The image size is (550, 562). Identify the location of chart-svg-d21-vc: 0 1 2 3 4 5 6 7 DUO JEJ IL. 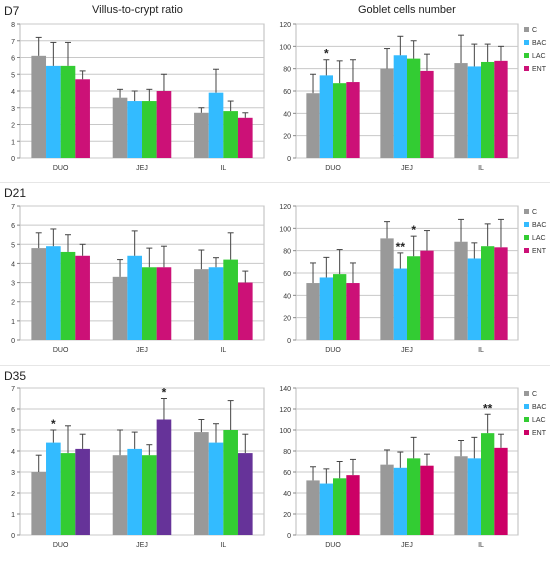
(138, 279).